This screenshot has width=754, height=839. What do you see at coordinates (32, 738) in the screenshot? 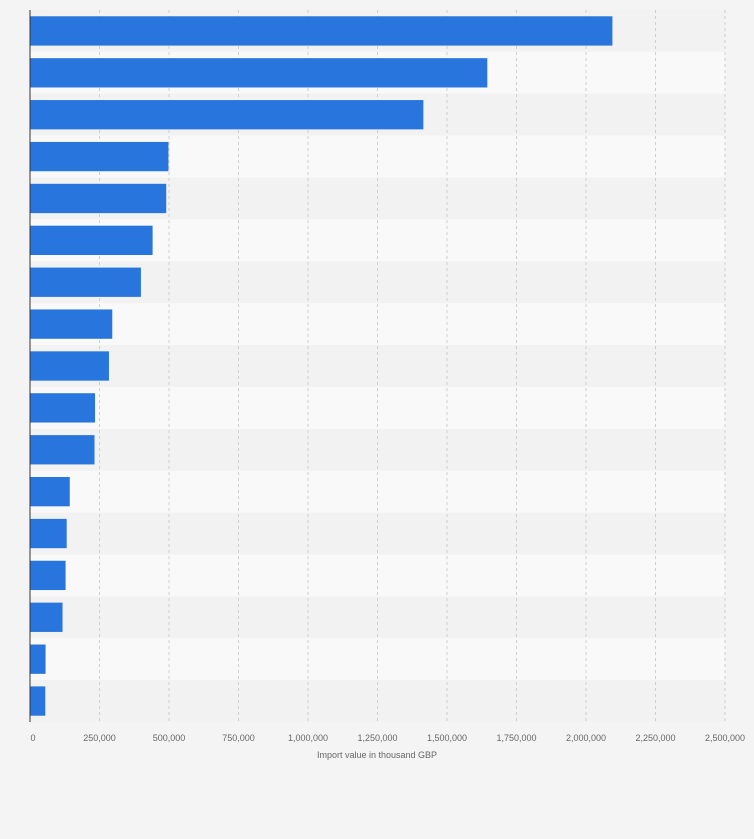
I see `x-tick-label: 0` at bounding box center [32, 738].